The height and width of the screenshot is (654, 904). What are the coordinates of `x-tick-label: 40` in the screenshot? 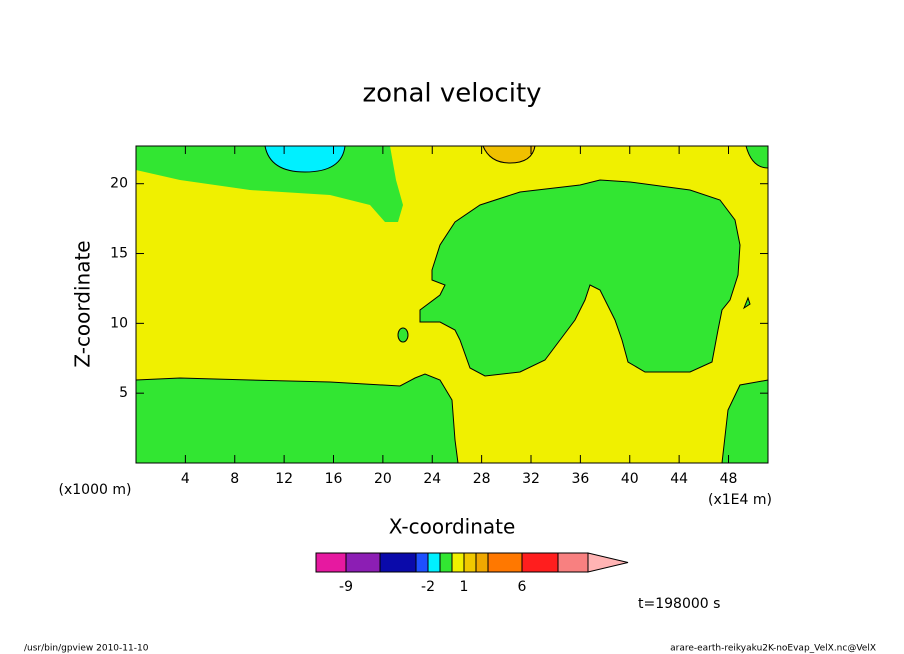 It's located at (630, 479).